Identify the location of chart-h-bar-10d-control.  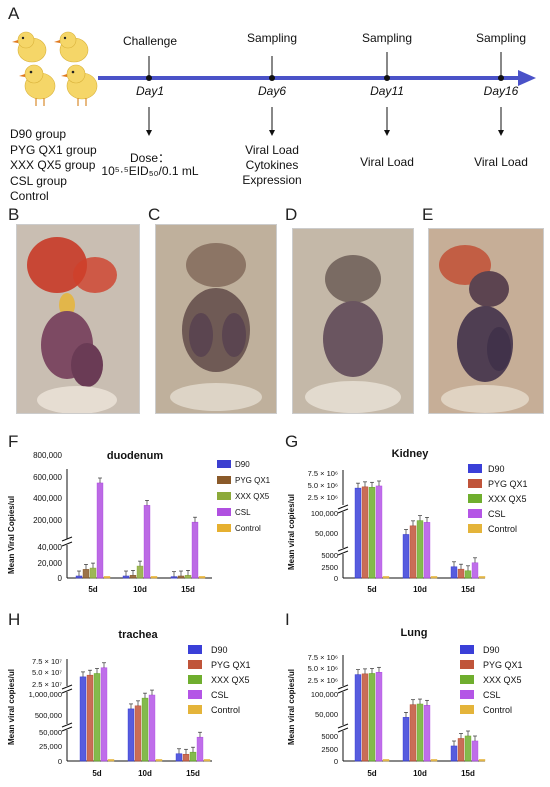
(159, 760).